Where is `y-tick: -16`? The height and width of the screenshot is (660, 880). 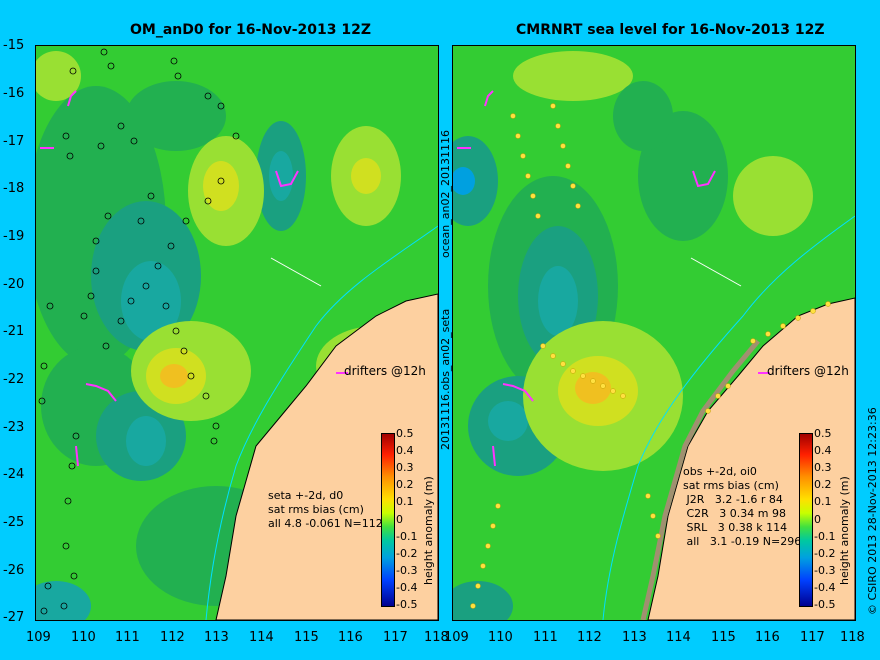
y-tick: -16 is located at coordinates (14, 93).